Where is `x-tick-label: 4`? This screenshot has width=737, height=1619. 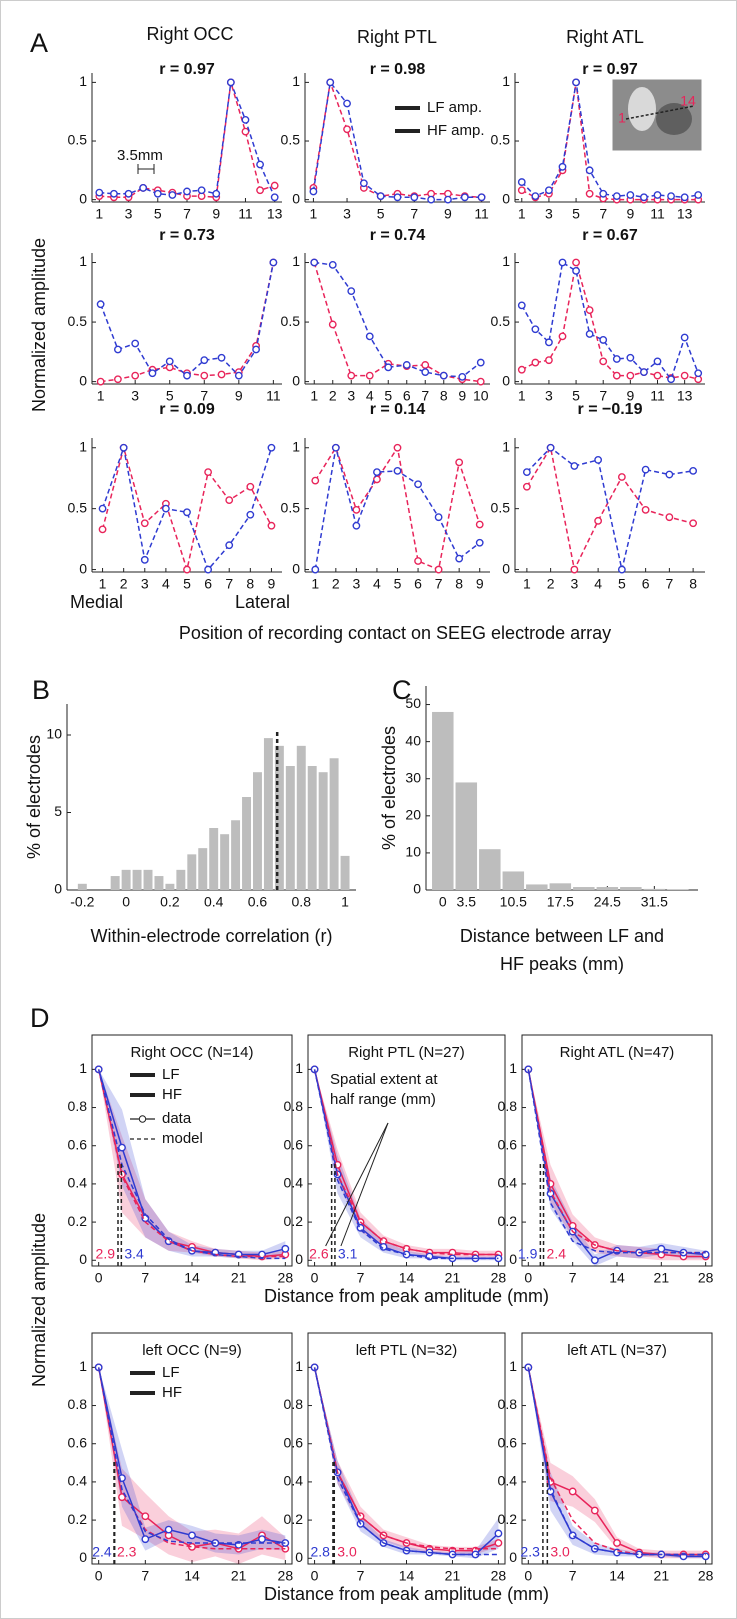
x-tick-label: 4 is located at coordinates (370, 396).